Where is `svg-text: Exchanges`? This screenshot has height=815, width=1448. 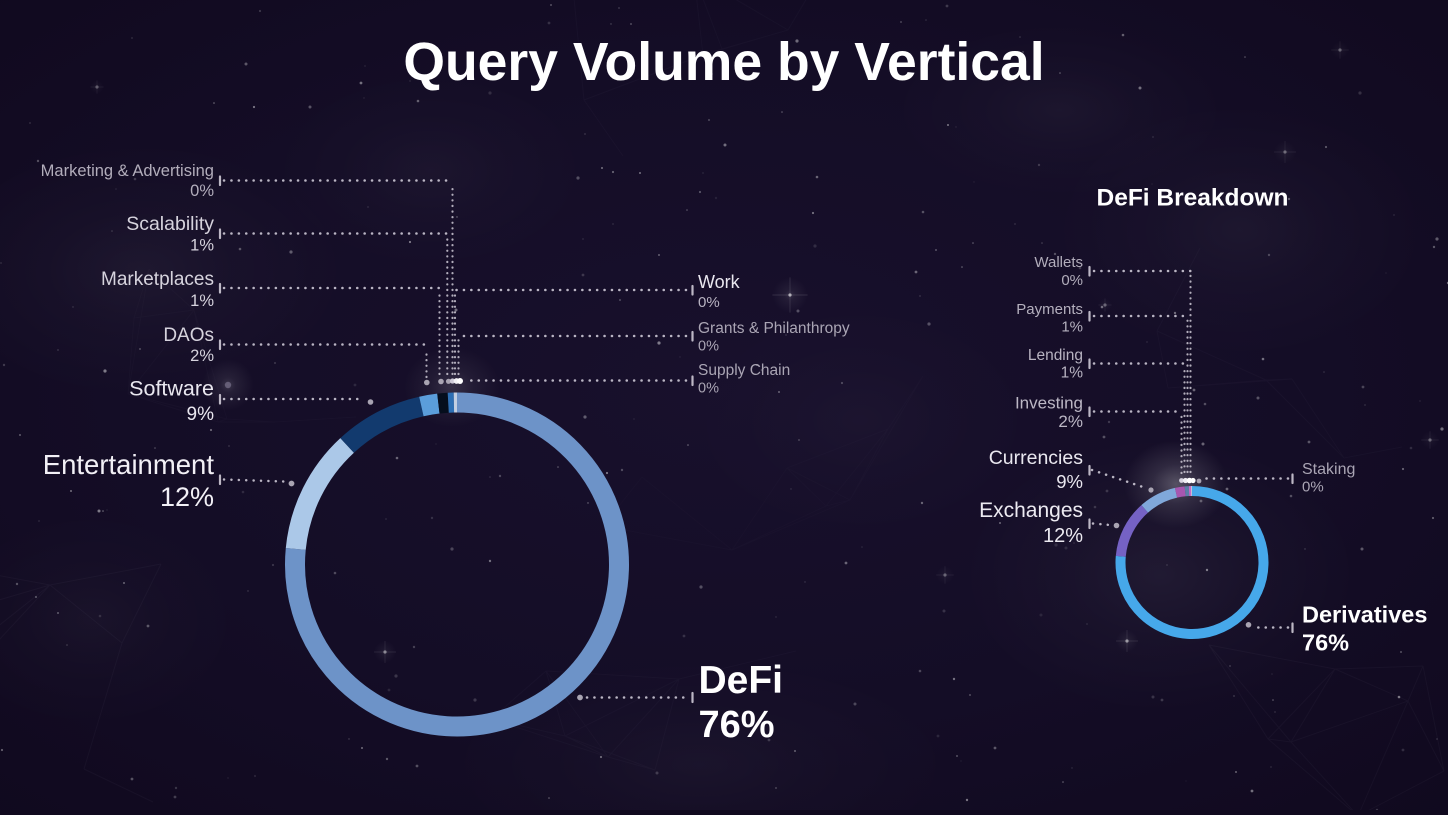 svg-text: Exchanges is located at coordinates (1031, 510).